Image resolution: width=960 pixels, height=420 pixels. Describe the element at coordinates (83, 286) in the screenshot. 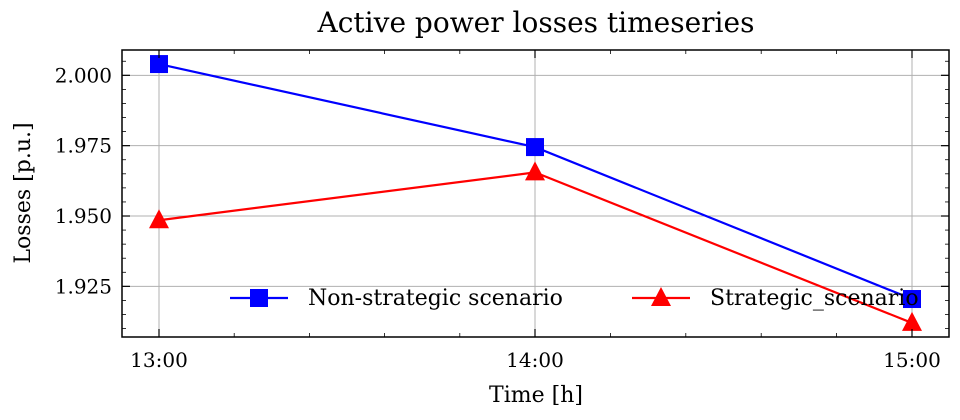

I see `y-tick-label: 1.925` at that location.